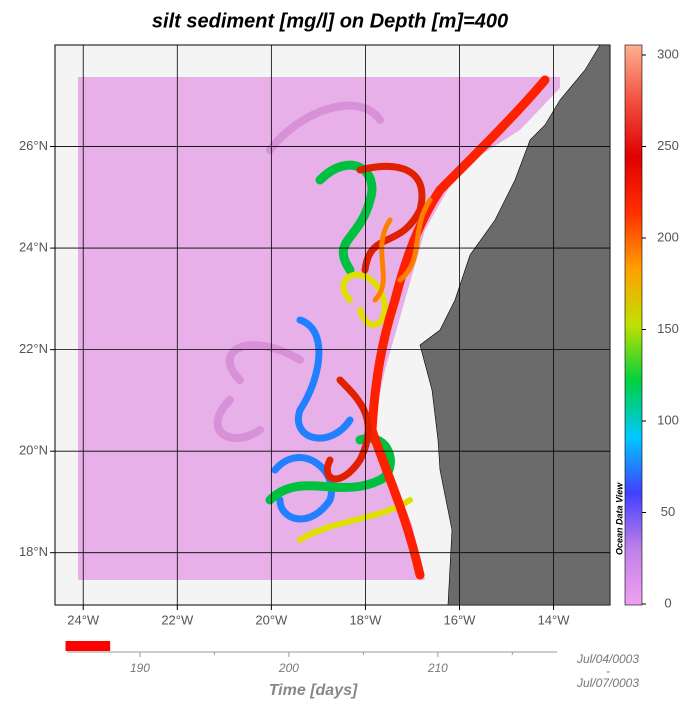 The width and height of the screenshot is (695, 707). What do you see at coordinates (619, 518) in the screenshot?
I see `watermark: Ocean Data View` at bounding box center [619, 518].